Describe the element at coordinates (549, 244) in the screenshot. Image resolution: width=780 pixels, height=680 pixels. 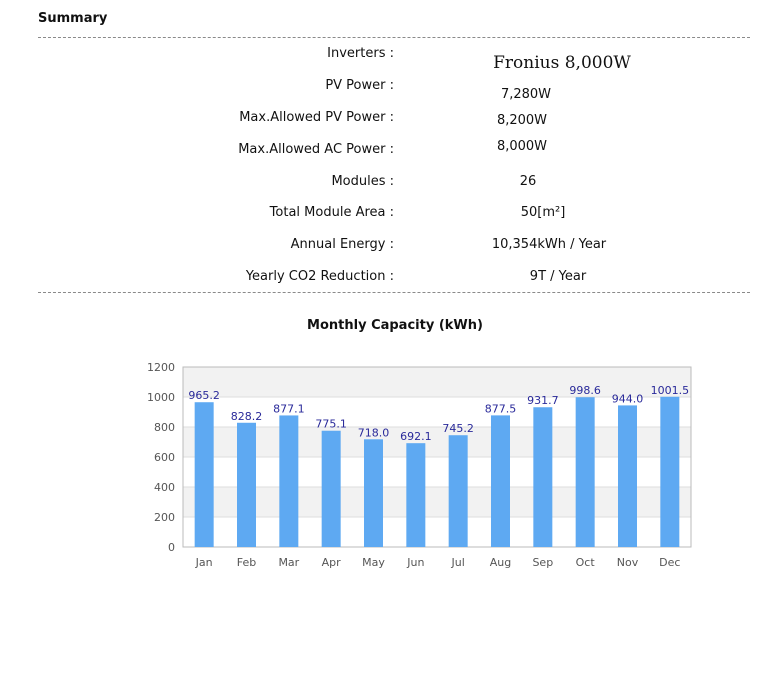
I see `annual-energy-value: 10,354kWh / Year` at that location.